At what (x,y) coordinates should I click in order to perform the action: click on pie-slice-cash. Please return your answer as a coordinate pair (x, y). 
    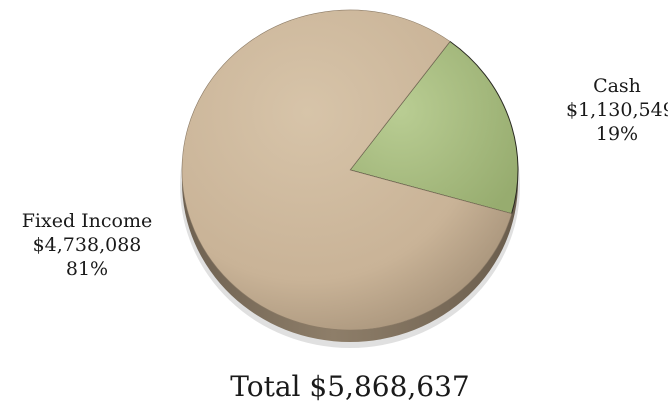
    Looking at the image, I should click on (434, 127).